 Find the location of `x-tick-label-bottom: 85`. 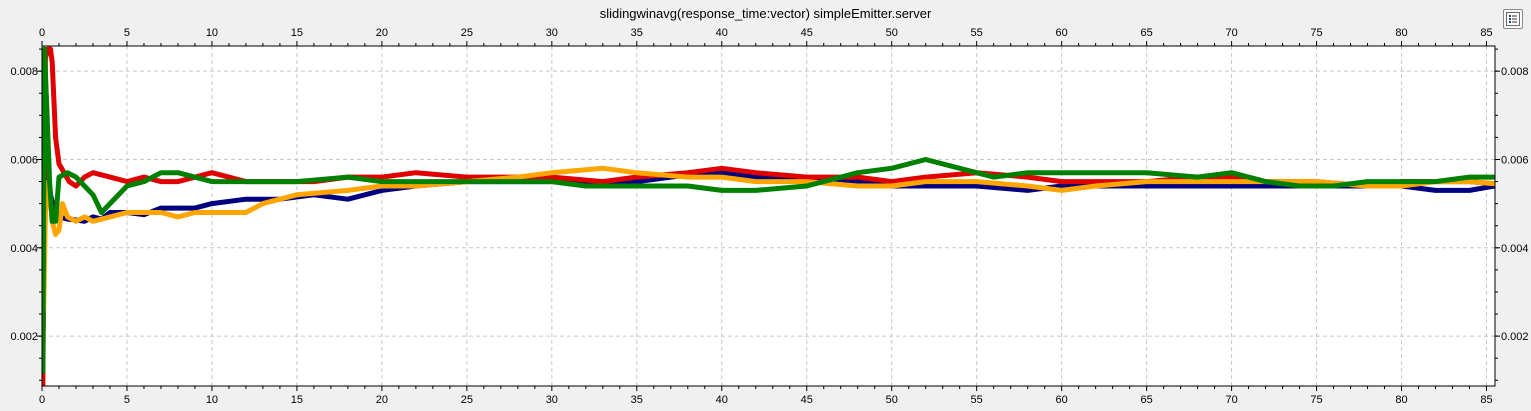

x-tick-label-bottom: 85 is located at coordinates (1486, 400).